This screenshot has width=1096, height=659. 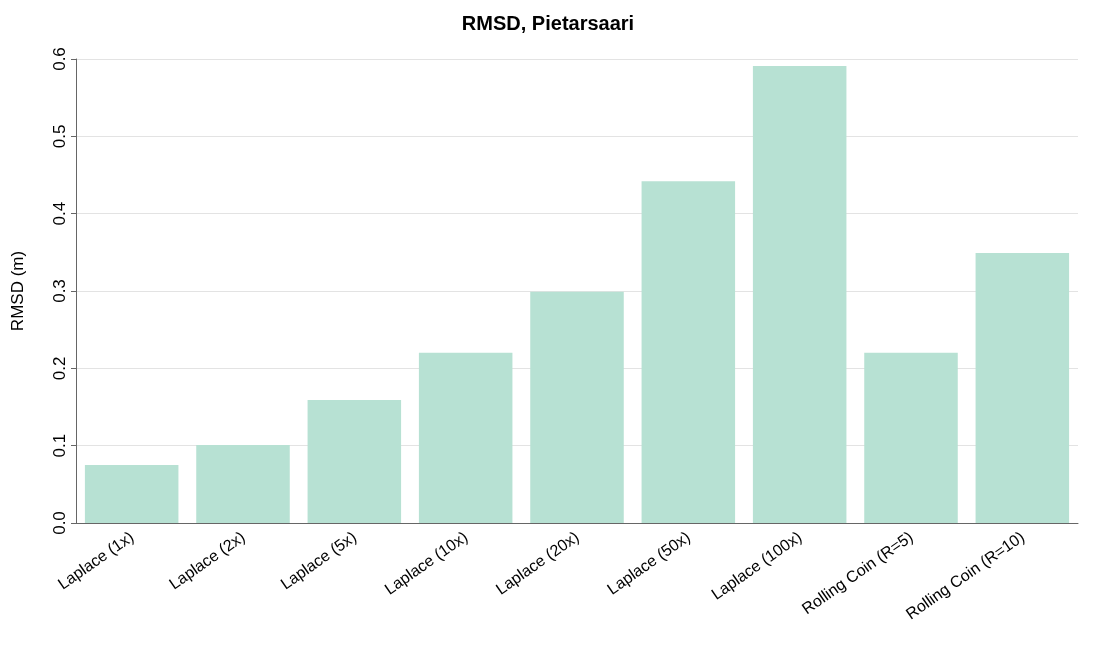 What do you see at coordinates (59, 291) in the screenshot?
I see `y-tick-label: 0.3` at bounding box center [59, 291].